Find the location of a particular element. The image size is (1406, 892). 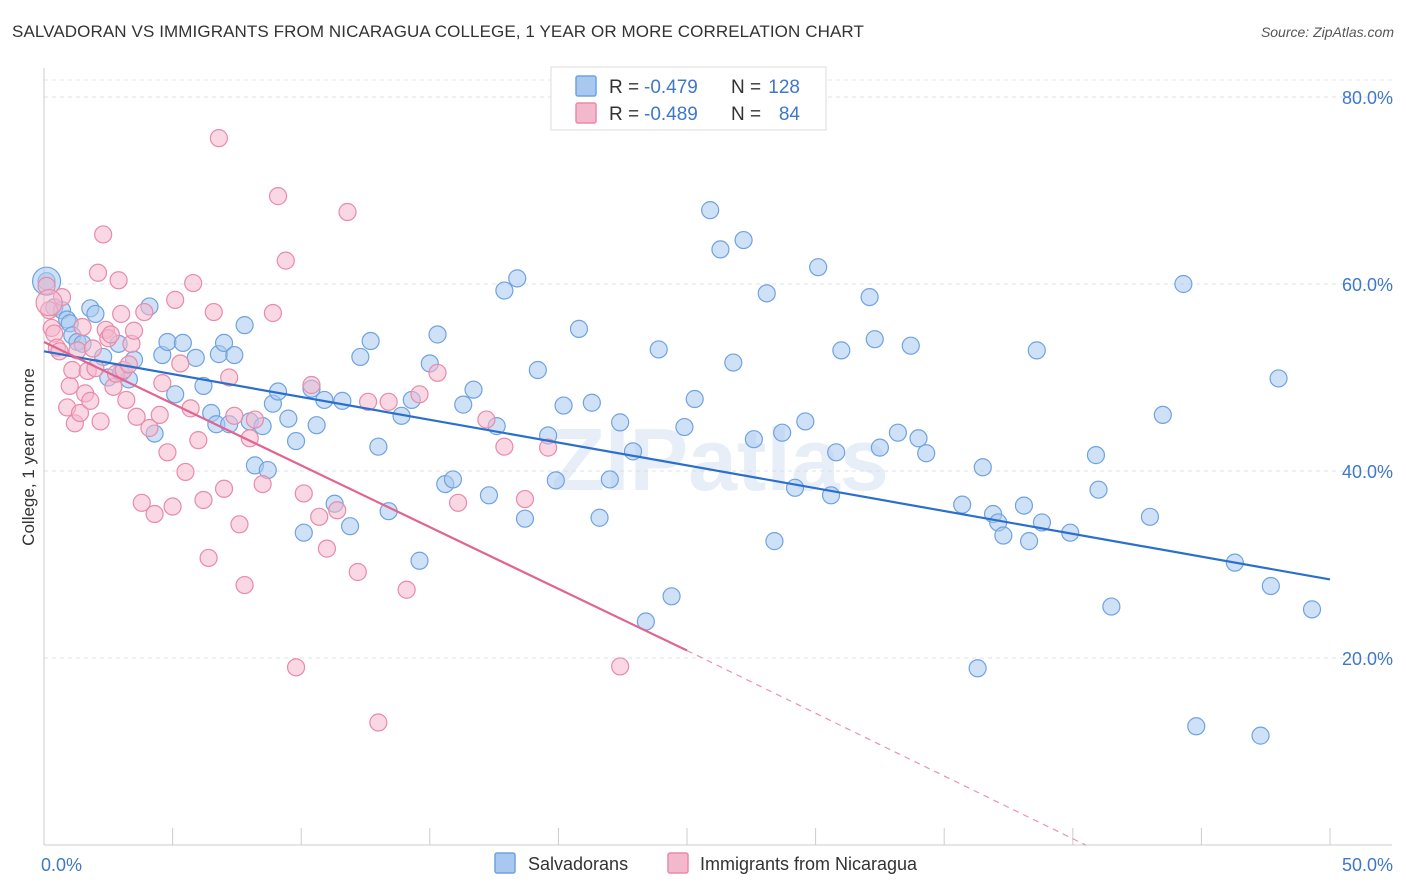

x-tick-label: 0.0% is located at coordinates (61, 865).